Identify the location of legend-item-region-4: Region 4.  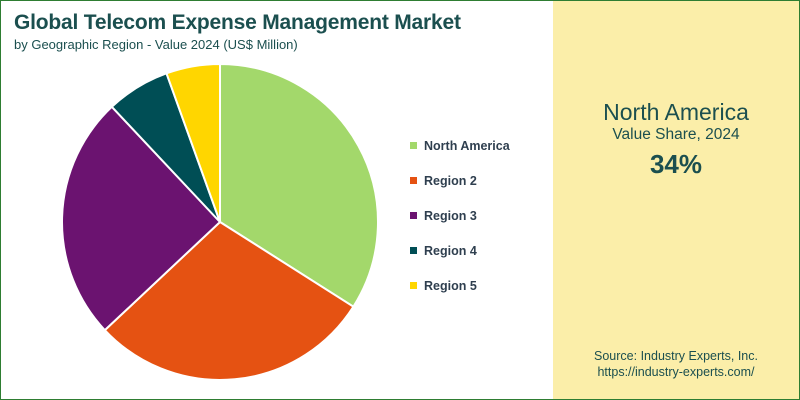
(460, 250).